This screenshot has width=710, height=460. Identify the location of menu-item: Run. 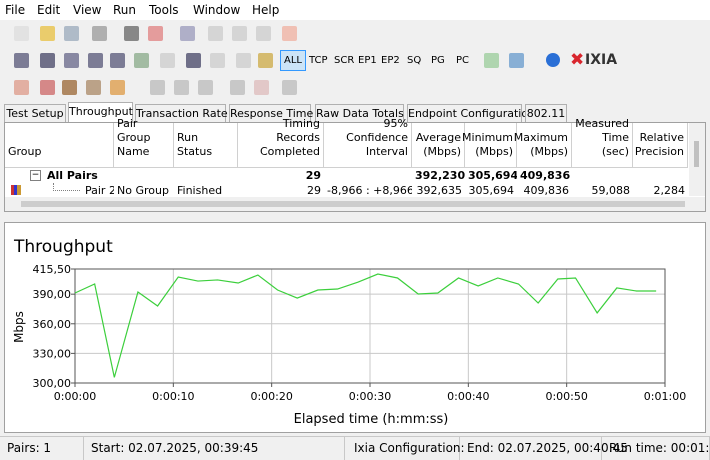
(125, 10).